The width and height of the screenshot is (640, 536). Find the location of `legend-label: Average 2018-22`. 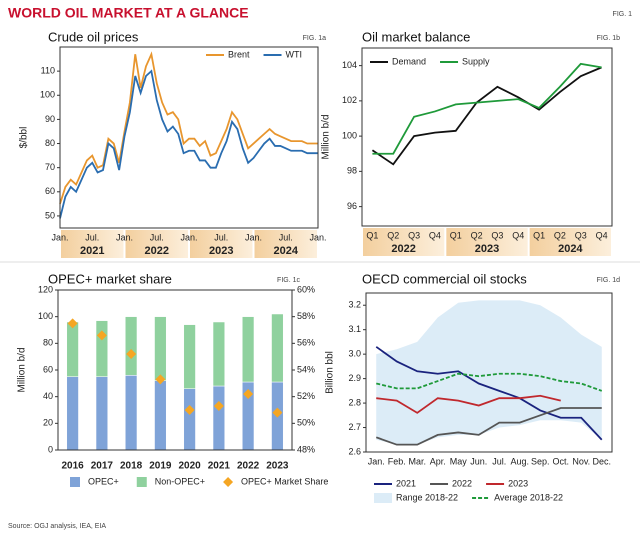

legend-label: Average 2018-22 is located at coordinates (528, 497).